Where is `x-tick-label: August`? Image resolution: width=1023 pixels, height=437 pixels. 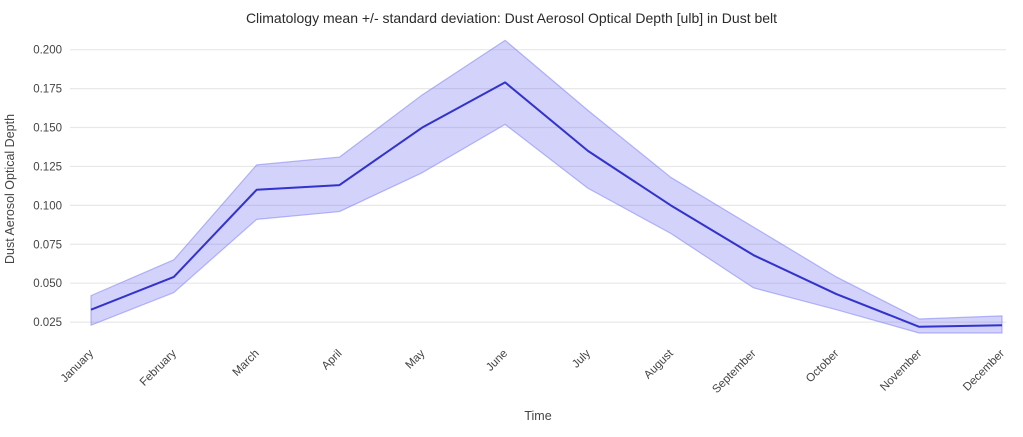
x-tick-label: August is located at coordinates (659, 364).